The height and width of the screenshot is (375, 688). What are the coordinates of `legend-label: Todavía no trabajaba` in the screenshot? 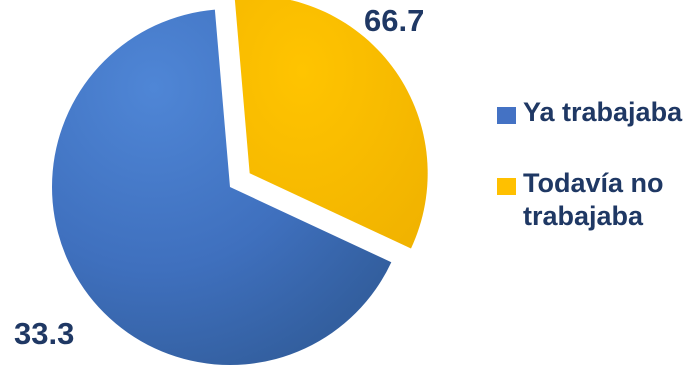 It's located at (593, 199).